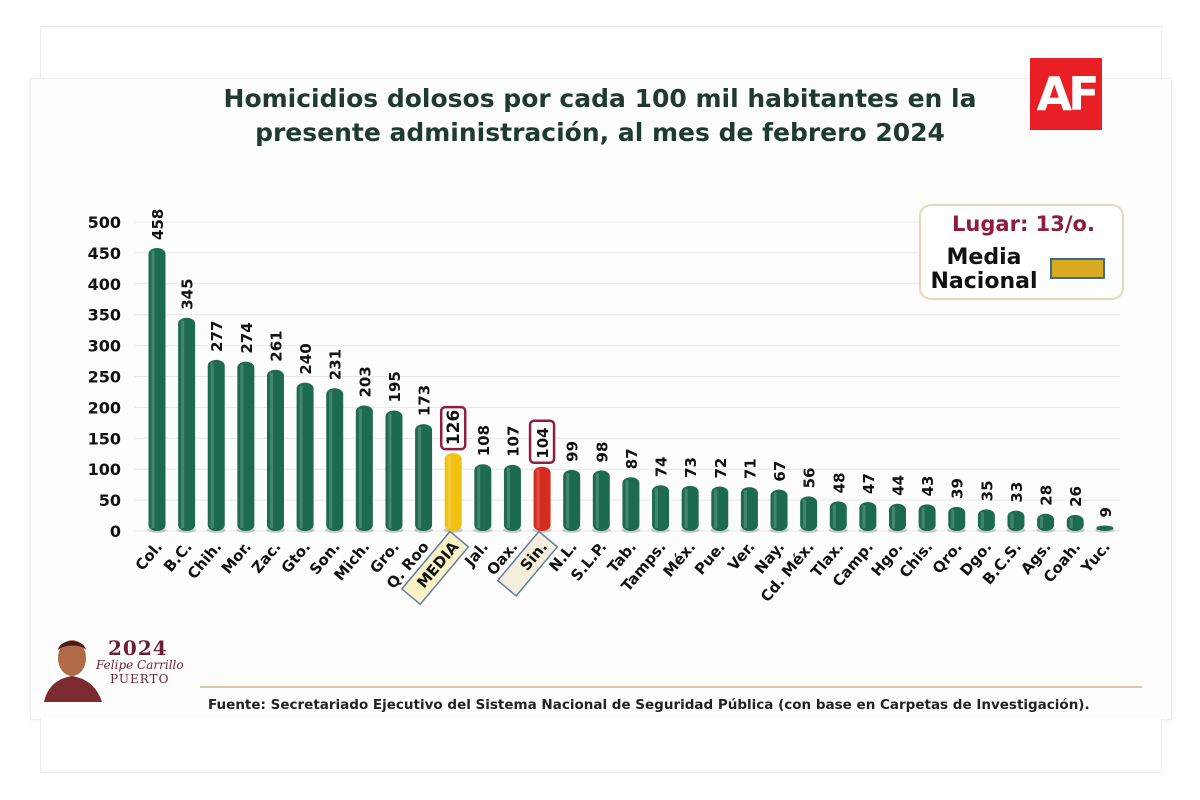 The width and height of the screenshot is (1200, 800). Describe the element at coordinates (710, 558) in the screenshot. I see `x-tick-label: Pue.` at that location.